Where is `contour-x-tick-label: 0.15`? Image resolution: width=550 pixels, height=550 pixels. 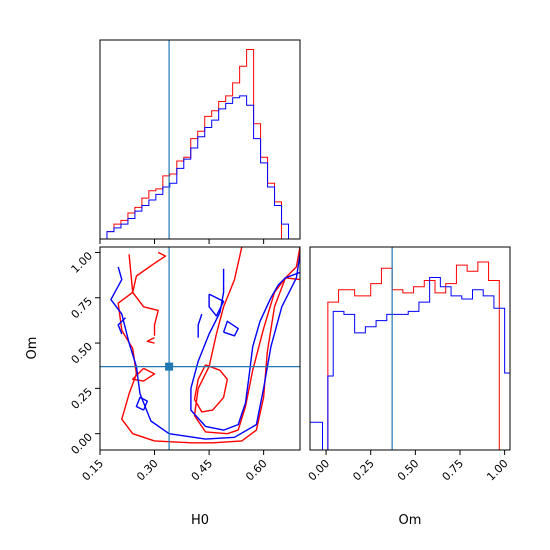
contour-x-tick-label: 0.15 is located at coordinates (93, 470).